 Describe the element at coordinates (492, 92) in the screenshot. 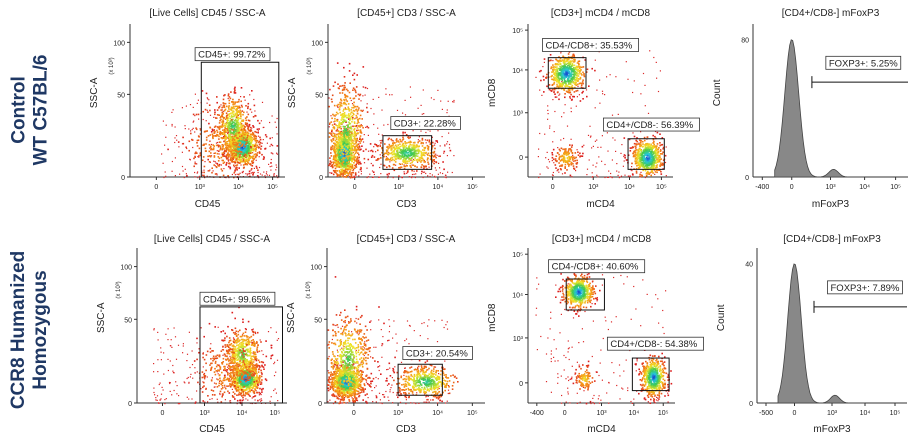

I see `y-axis-label: mCD8` at that location.